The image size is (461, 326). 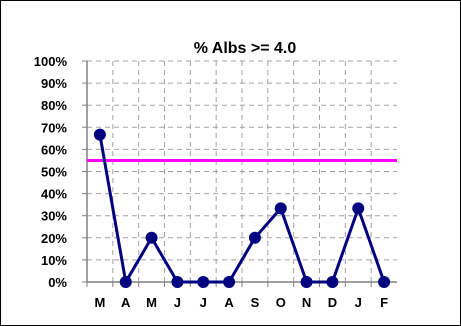 What do you see at coordinates (54, 238) in the screenshot?
I see `y-tick-label: 20%` at bounding box center [54, 238].